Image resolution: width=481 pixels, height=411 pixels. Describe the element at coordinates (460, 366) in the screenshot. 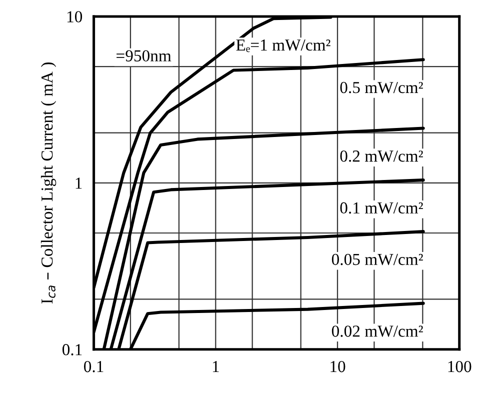

I see `x-tick-label: 100` at that location.